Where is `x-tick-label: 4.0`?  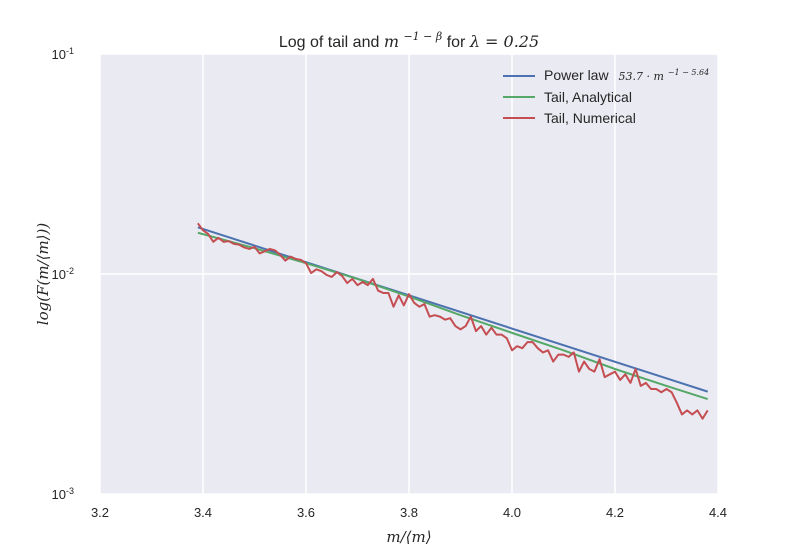 x-tick-label: 4.0 is located at coordinates (512, 512).